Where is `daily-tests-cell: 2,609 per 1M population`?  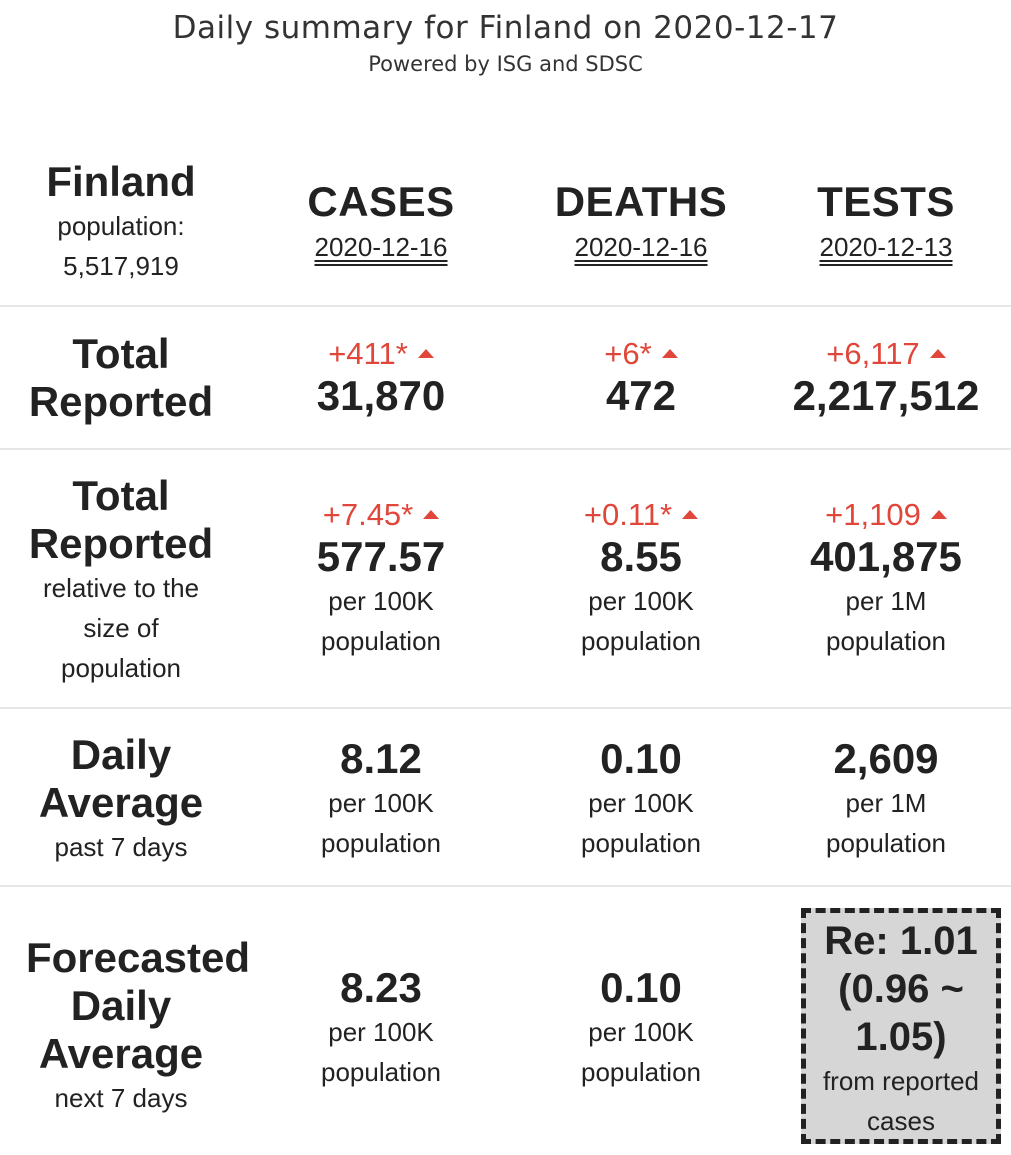 daily-tests-cell: 2,609 per 1M population is located at coordinates (891, 799).